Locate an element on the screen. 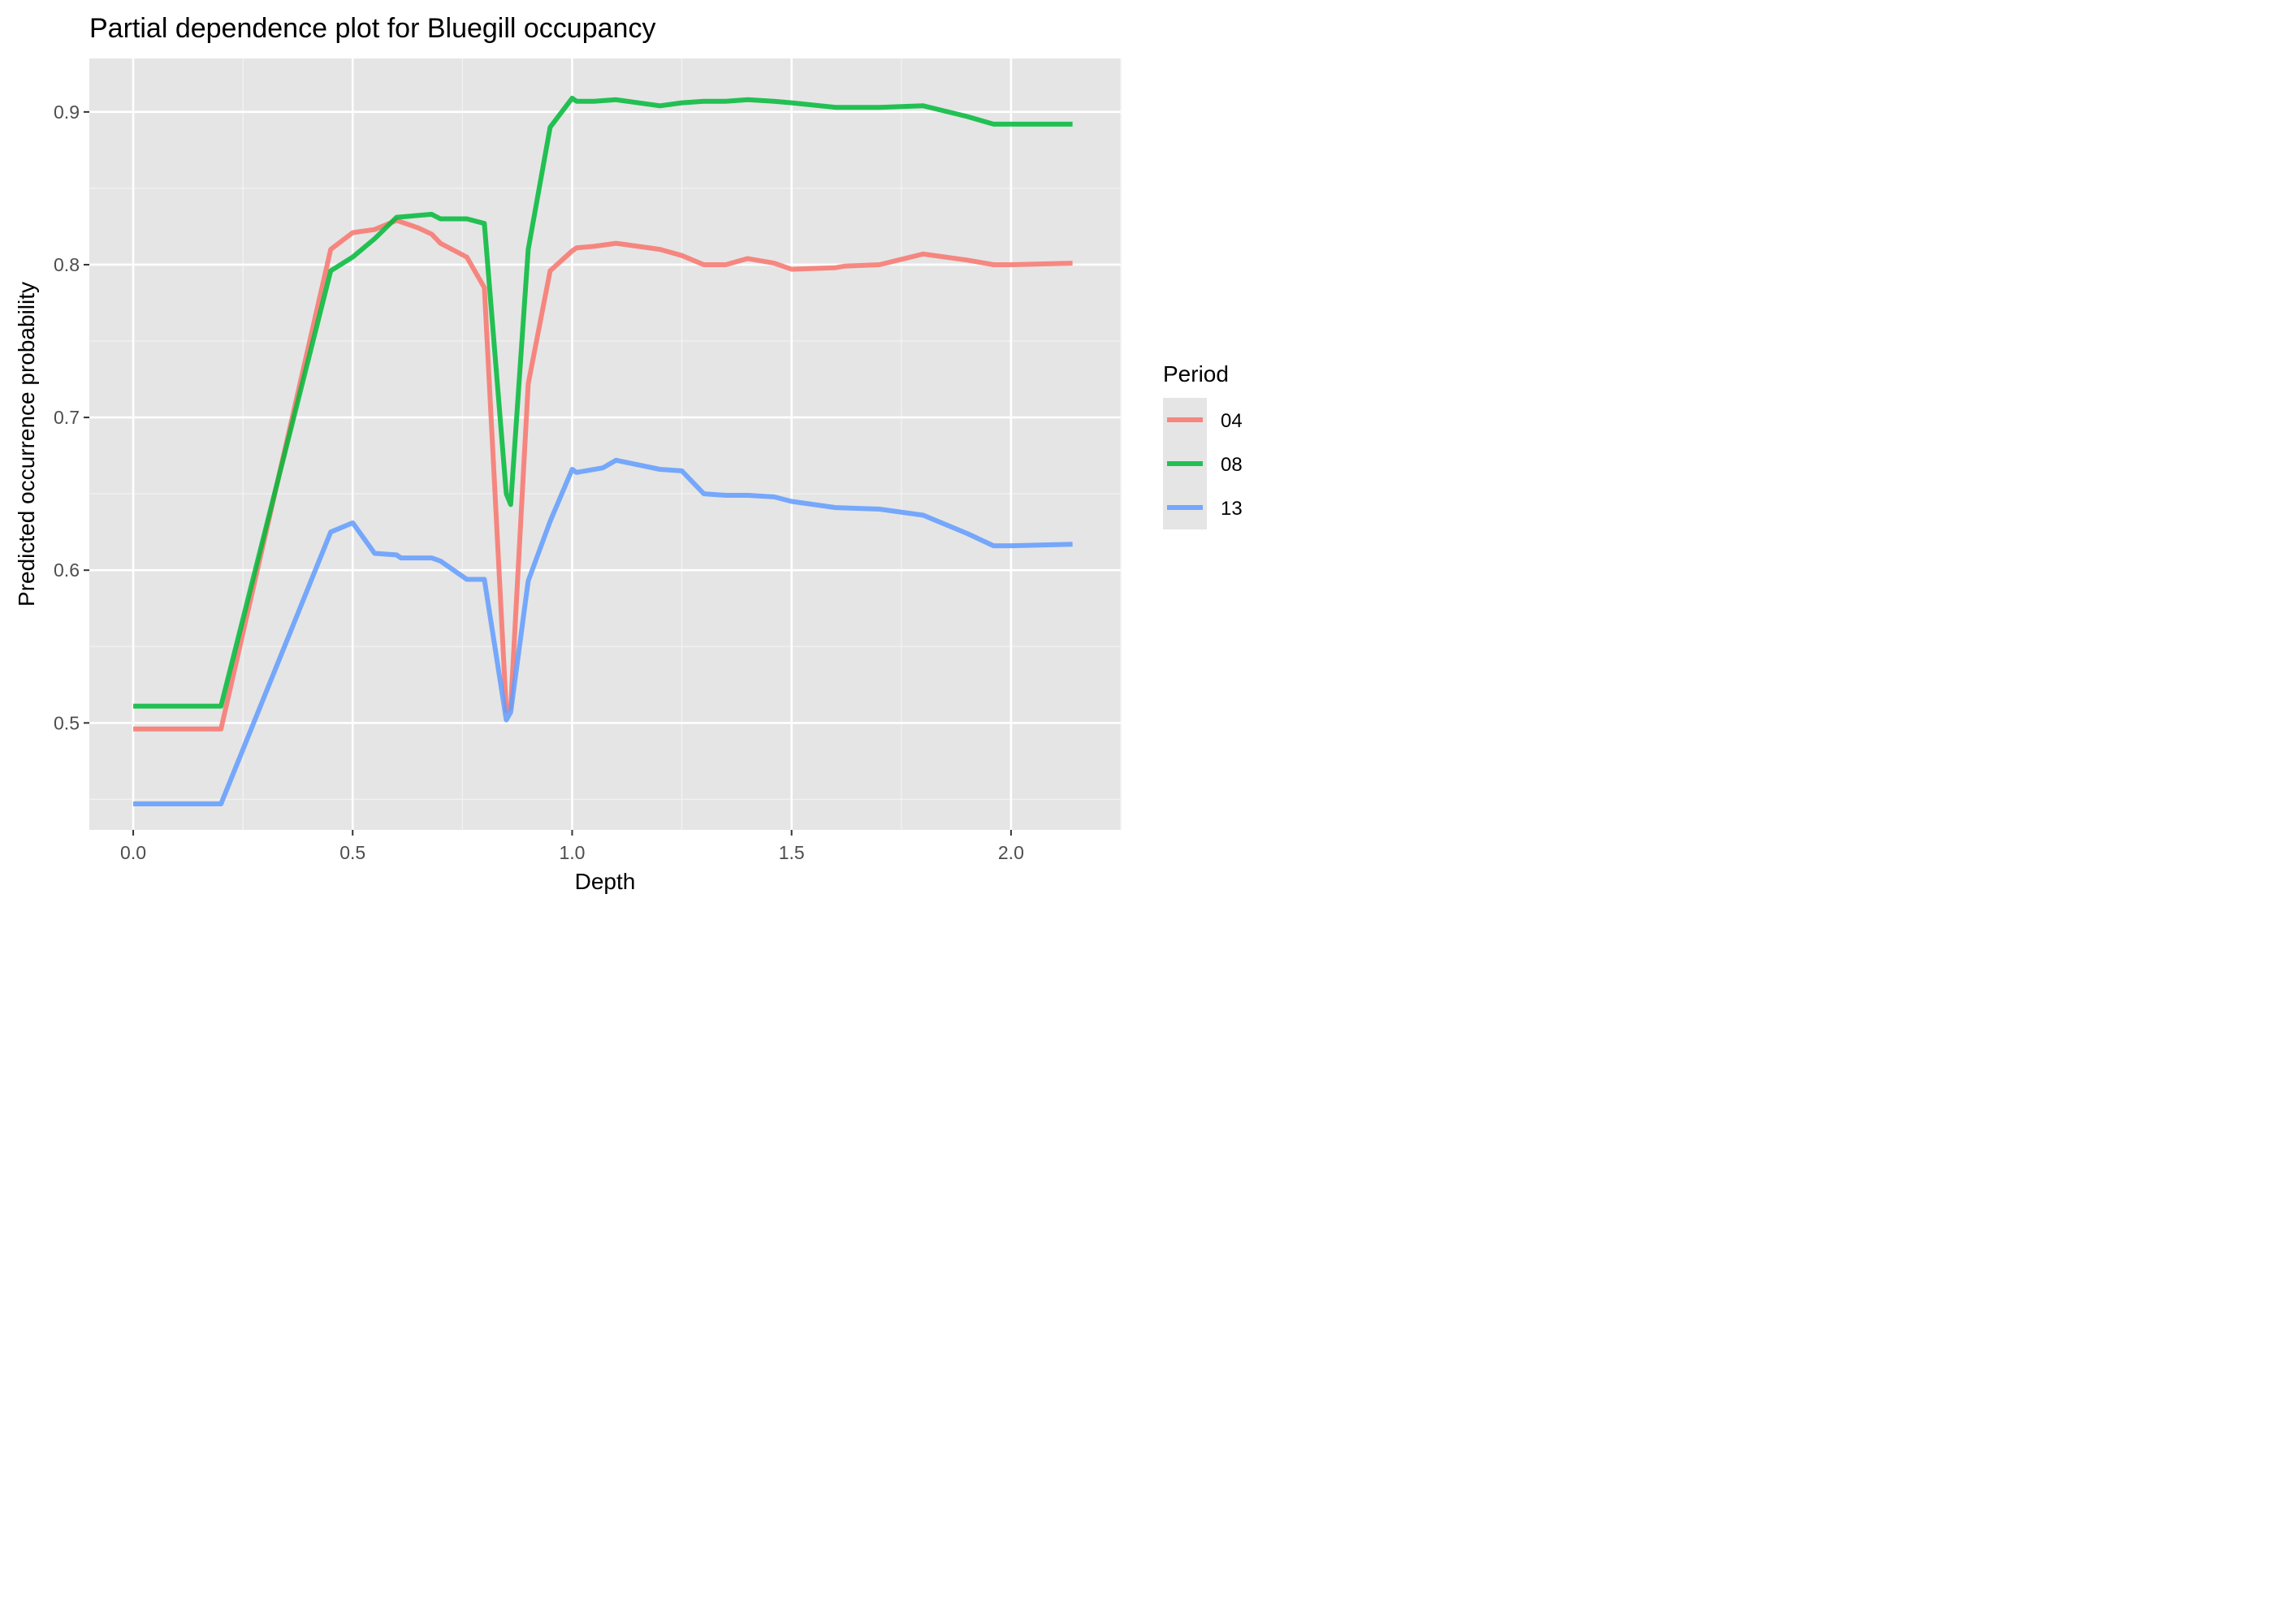  x-tick-label: 0.5 is located at coordinates (352, 853).